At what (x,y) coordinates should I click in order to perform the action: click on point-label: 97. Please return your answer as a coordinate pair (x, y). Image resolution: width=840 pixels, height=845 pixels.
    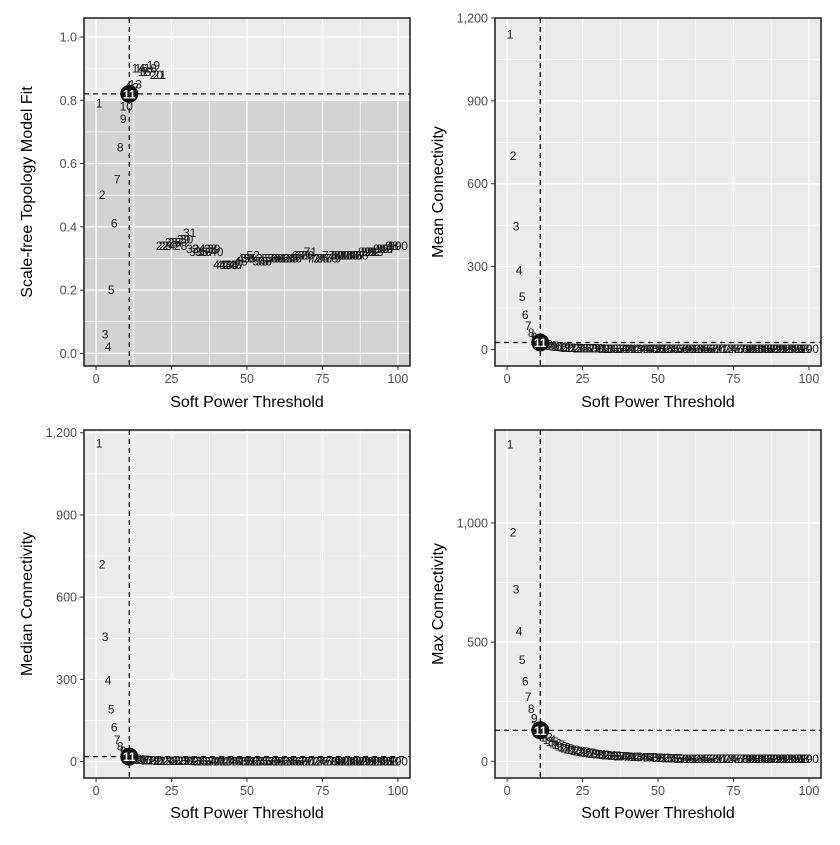
    Looking at the image, I should click on (389, 249).